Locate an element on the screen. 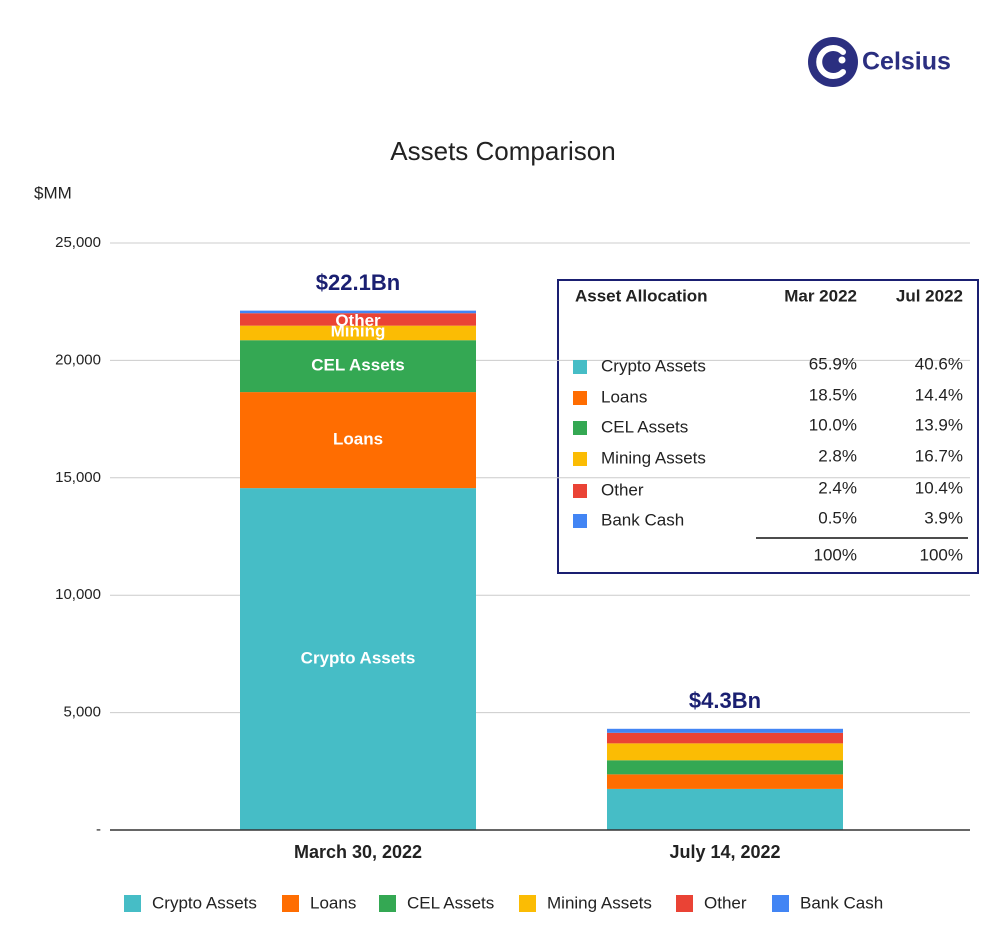 Image resolution: width=998 pixels, height=948 pixels. logo: Celsius is located at coordinates (879, 62).